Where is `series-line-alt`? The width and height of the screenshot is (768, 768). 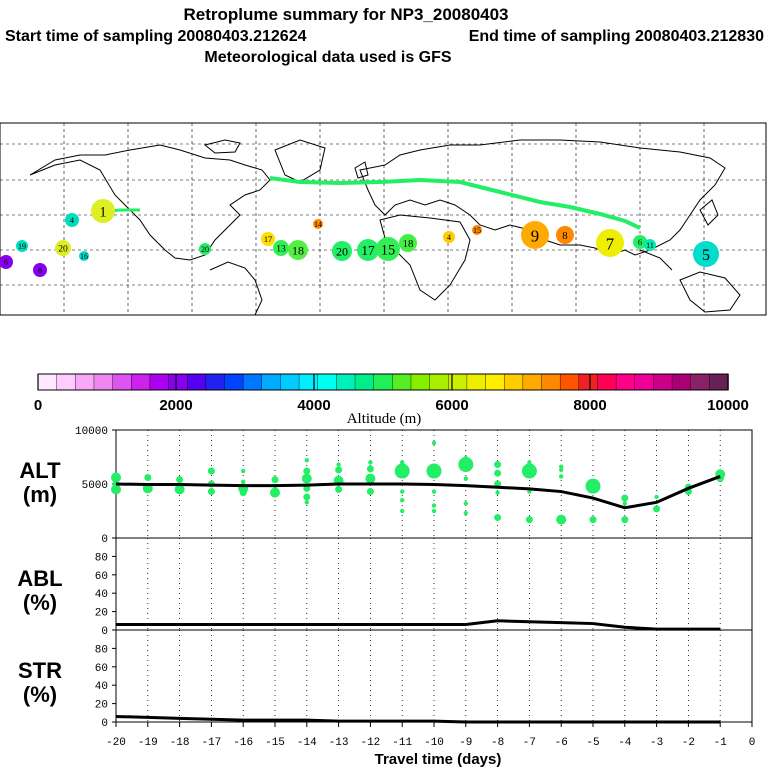
series-line-alt is located at coordinates (418, 492).